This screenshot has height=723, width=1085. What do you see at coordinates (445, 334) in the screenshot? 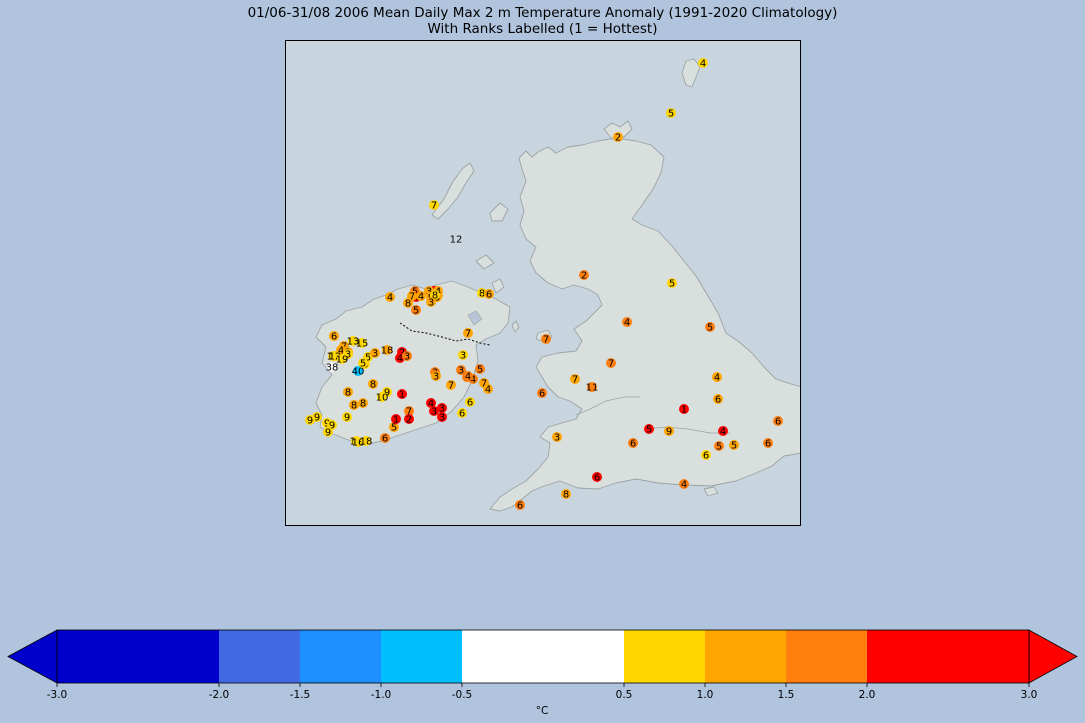
I see `border-line` at bounding box center [445, 334].